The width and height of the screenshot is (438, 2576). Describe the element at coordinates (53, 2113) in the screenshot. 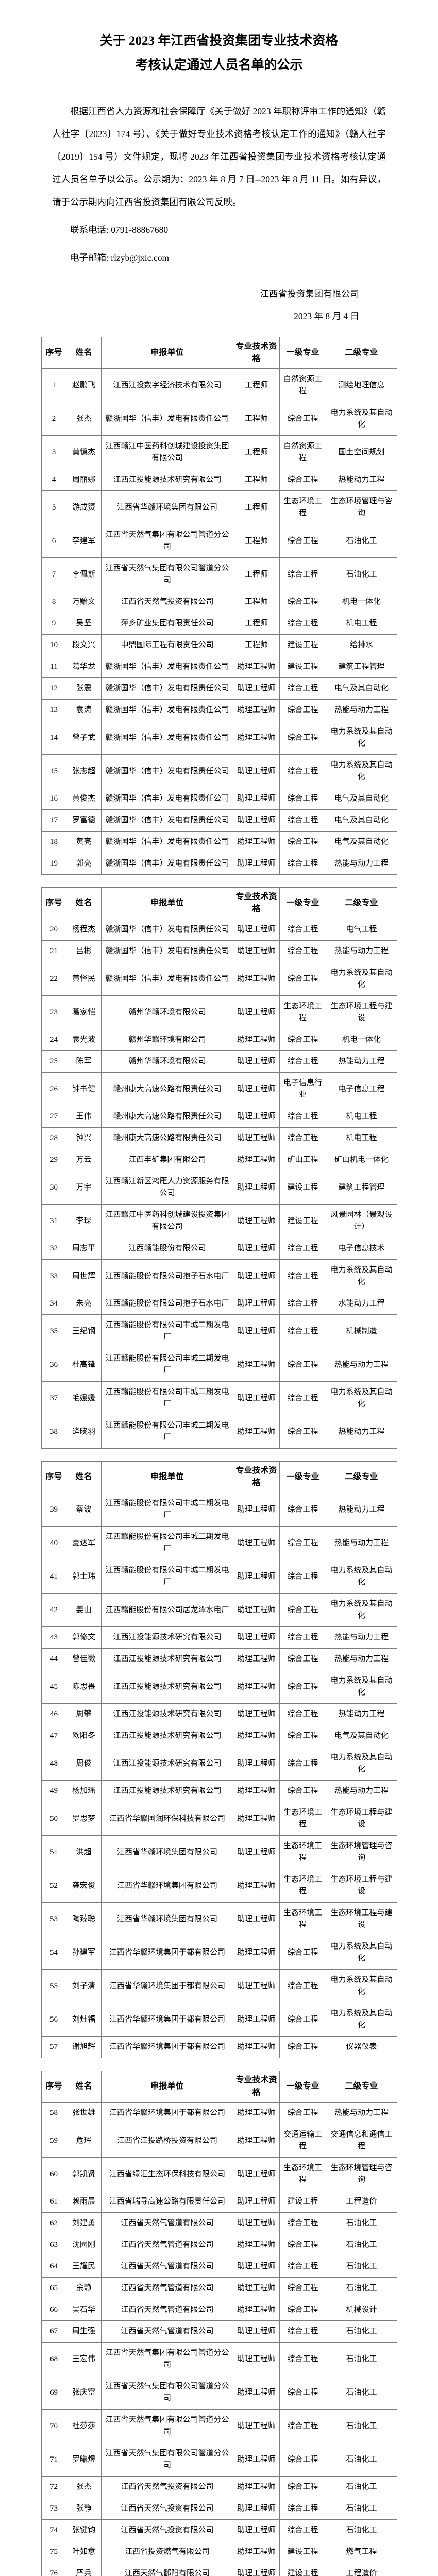

I see `cell-serial: 58` at that location.